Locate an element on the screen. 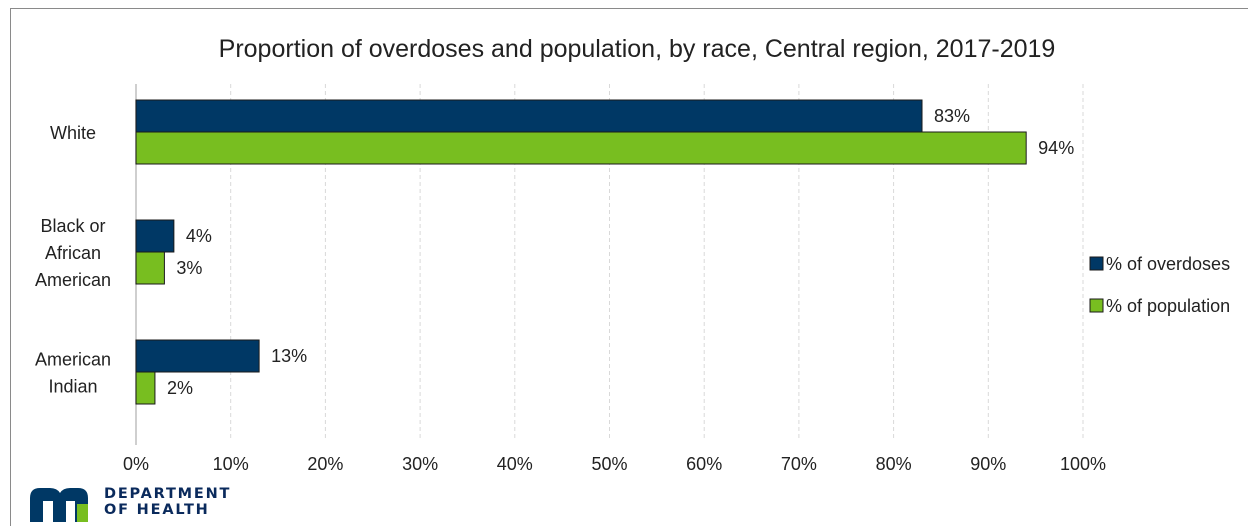  category-label: White is located at coordinates (73, 133).